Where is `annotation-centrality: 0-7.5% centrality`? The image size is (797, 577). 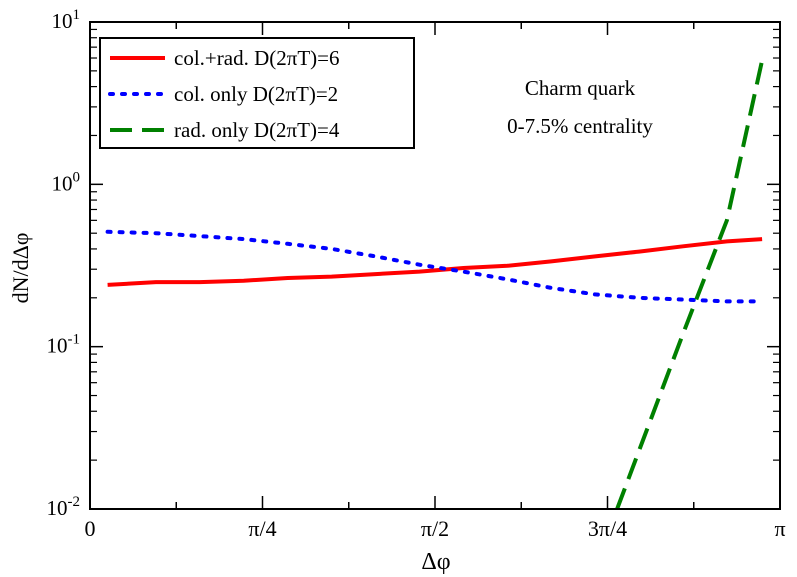 annotation-centrality: 0-7.5% centrality is located at coordinates (580, 126).